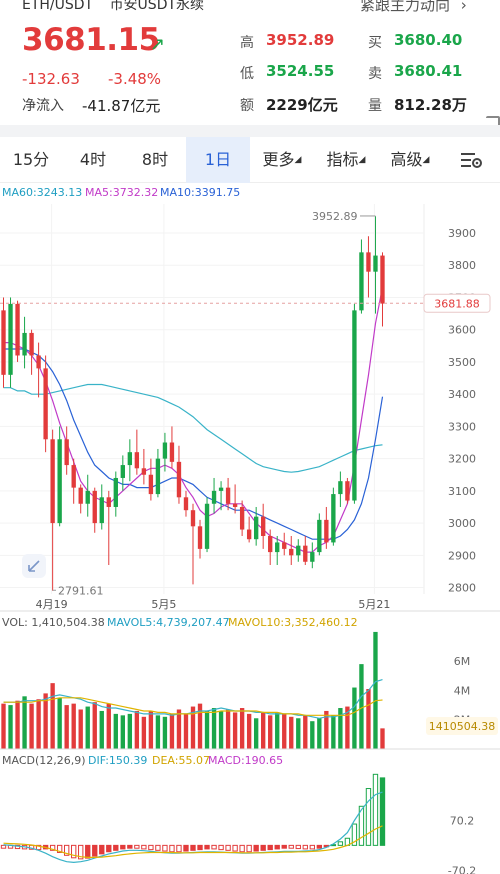 The height and width of the screenshot is (874, 500). Describe the element at coordinates (42, 192) in the screenshot. I see `ma60-legend: MA60:3243.13` at that location.